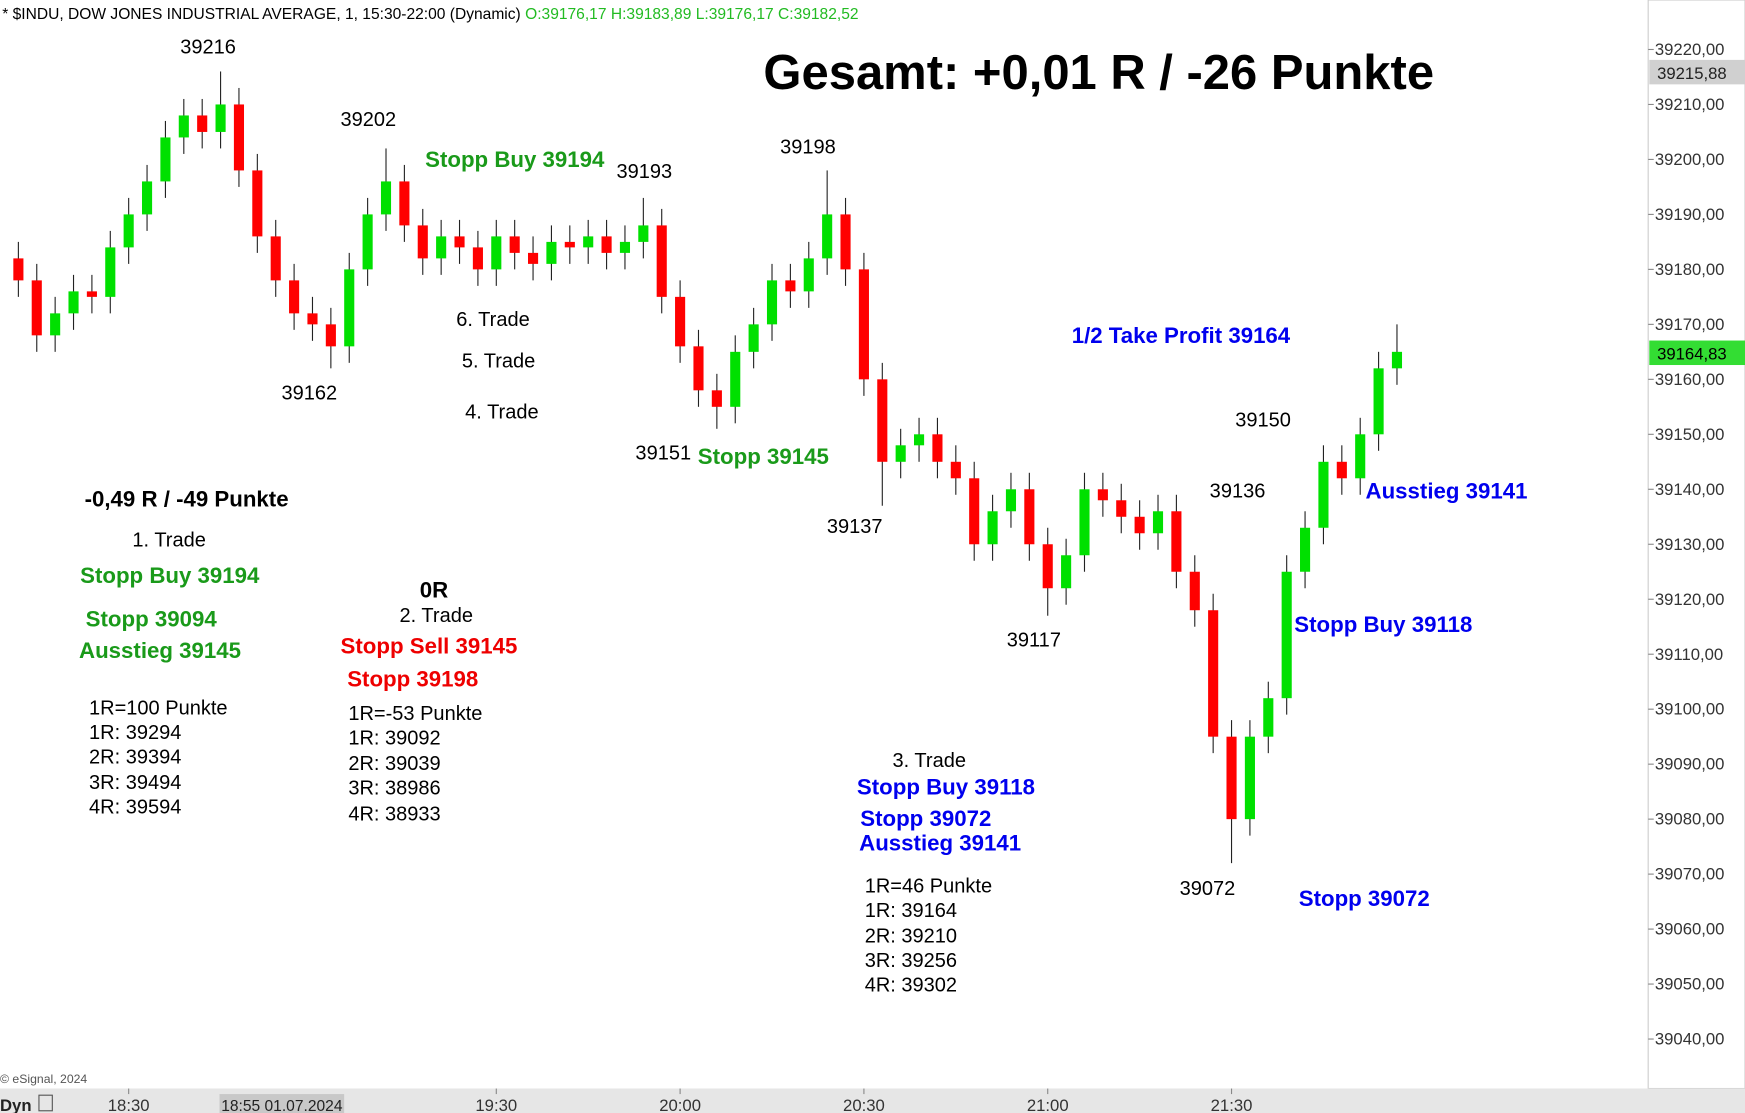 The width and height of the screenshot is (1745, 1113). I want to click on y-tick-label: 39190,00, so click(1690, 214).